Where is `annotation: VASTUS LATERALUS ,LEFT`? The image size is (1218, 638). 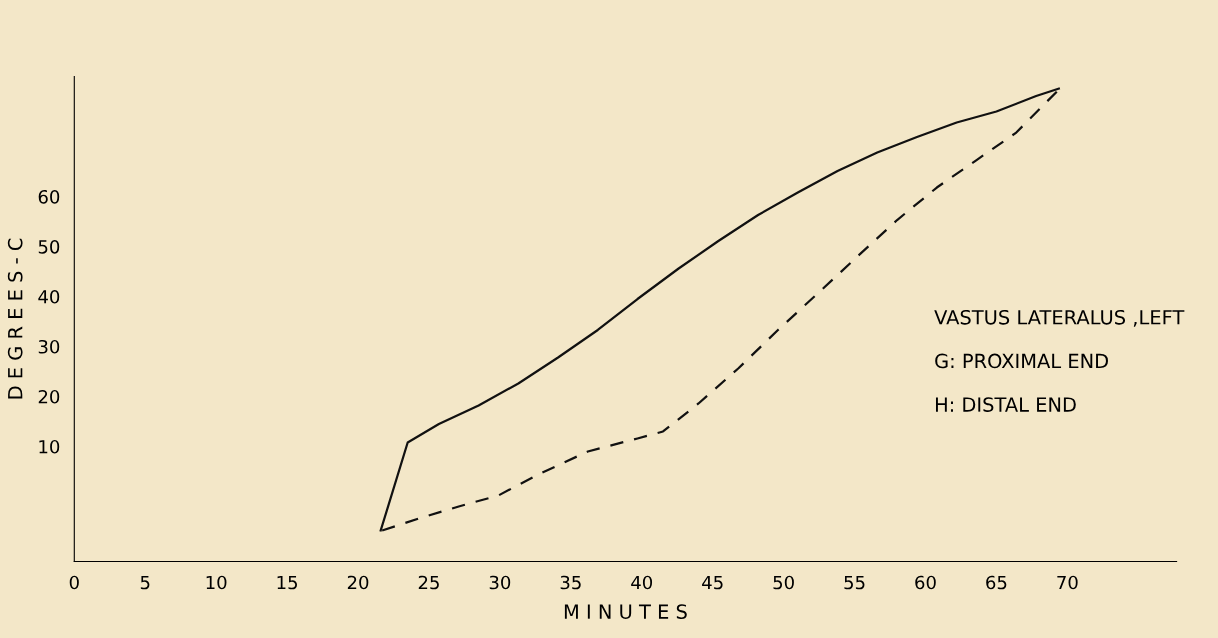
annotation: VASTUS LATERALUS ,LEFT is located at coordinates (1059, 318).